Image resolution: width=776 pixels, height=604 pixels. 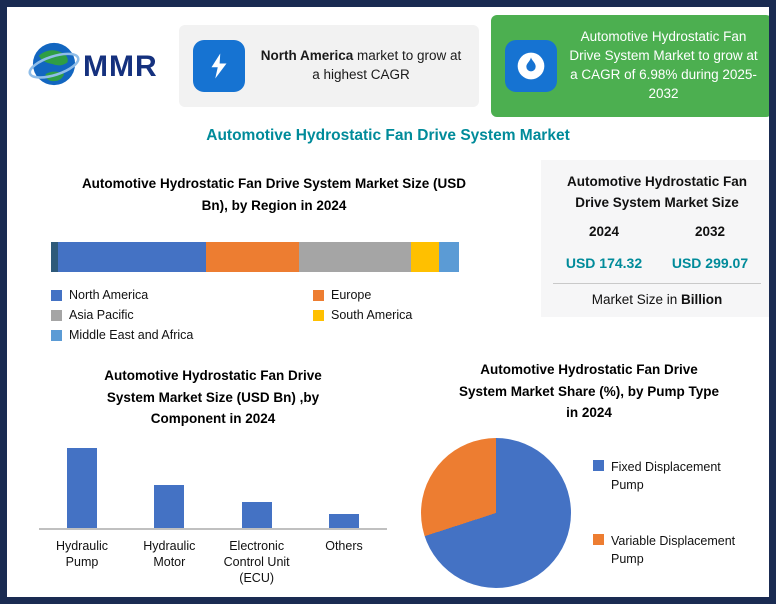 I want to click on region-legend-item: North America, so click(x=182, y=295).